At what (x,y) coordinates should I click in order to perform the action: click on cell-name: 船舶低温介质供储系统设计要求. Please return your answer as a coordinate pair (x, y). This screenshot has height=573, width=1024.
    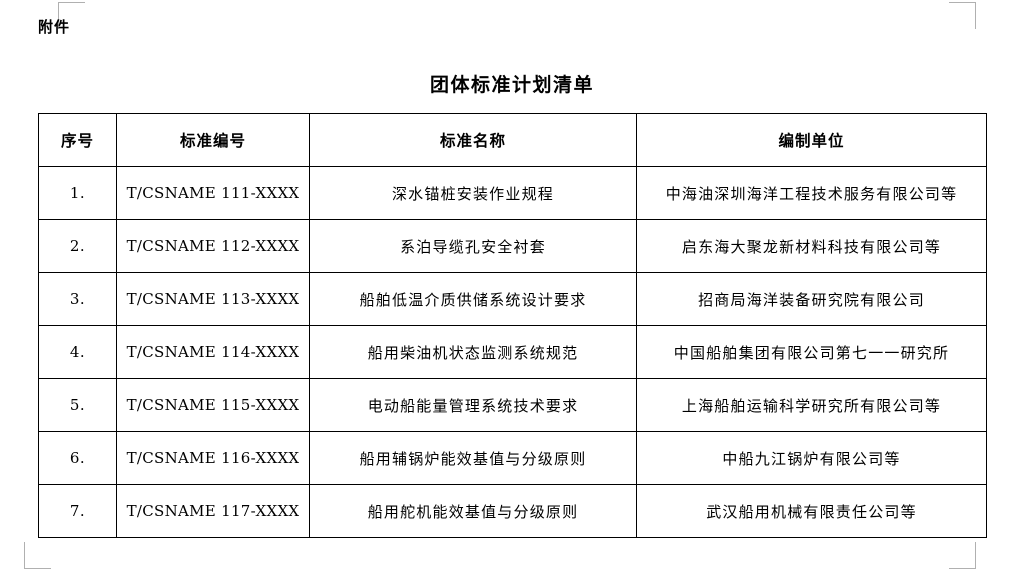
    Looking at the image, I should click on (473, 299).